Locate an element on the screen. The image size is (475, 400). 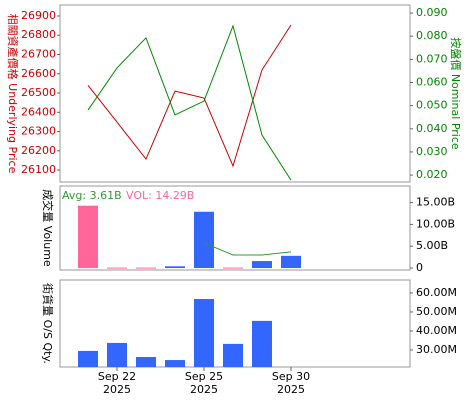
y2-axis-label: 按盤價 Nominal Price is located at coordinates (456, 93).